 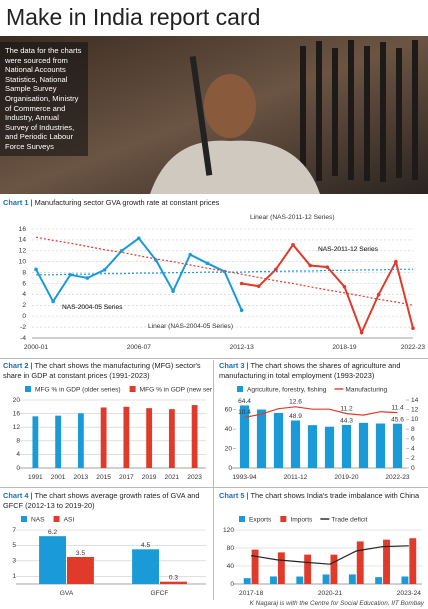 I want to click on shirt, so click(x=235, y=167).